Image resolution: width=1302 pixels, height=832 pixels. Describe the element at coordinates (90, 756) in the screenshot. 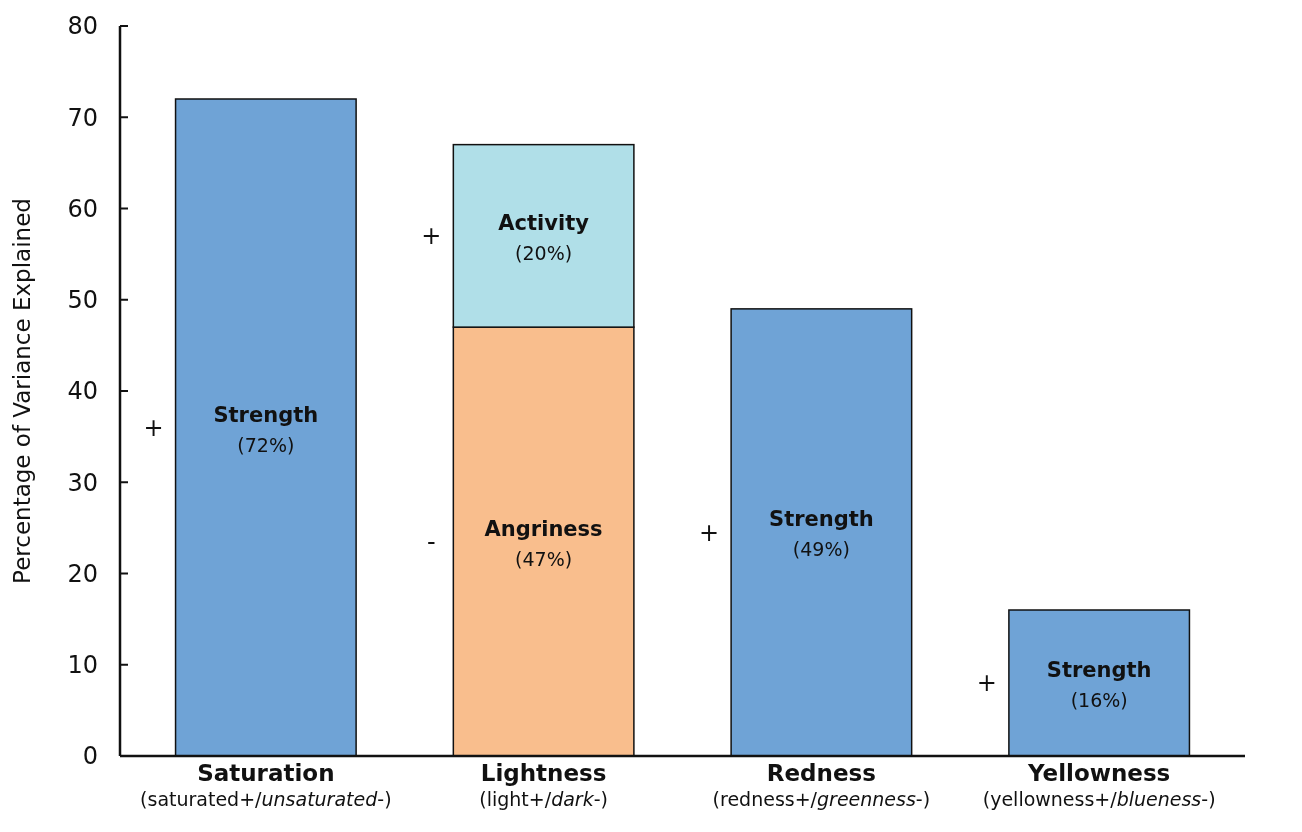

I see `y-tick-label: 0` at that location.